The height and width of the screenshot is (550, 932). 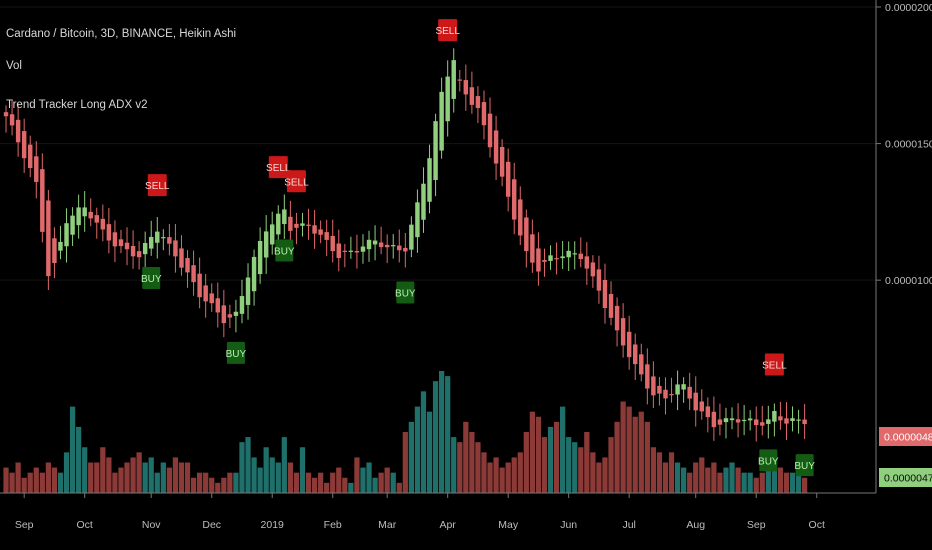 I want to click on time-tick-label: Oct, so click(x=817, y=525).